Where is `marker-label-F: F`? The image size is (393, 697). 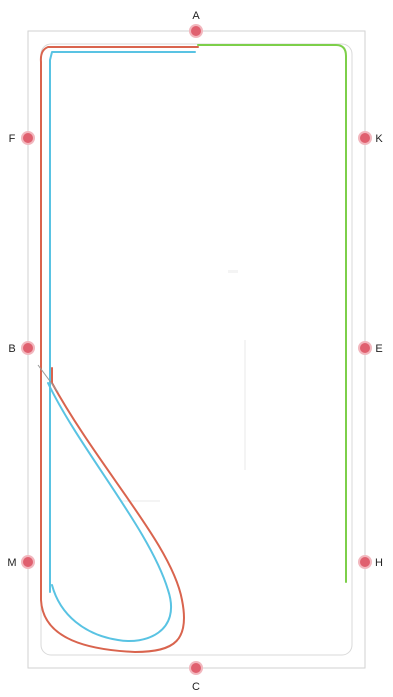 marker-label-F: F is located at coordinates (12, 139).